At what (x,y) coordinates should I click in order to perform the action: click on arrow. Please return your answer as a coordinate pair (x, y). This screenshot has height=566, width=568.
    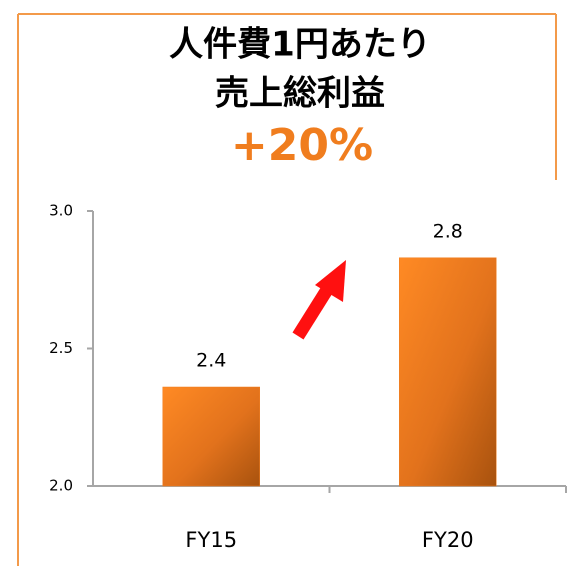
    Looking at the image, I should click on (319, 300).